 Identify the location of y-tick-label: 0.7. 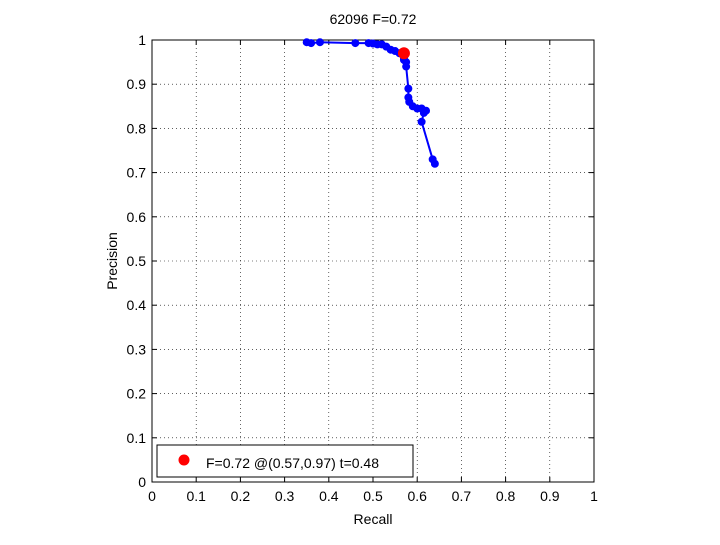
(137, 173).